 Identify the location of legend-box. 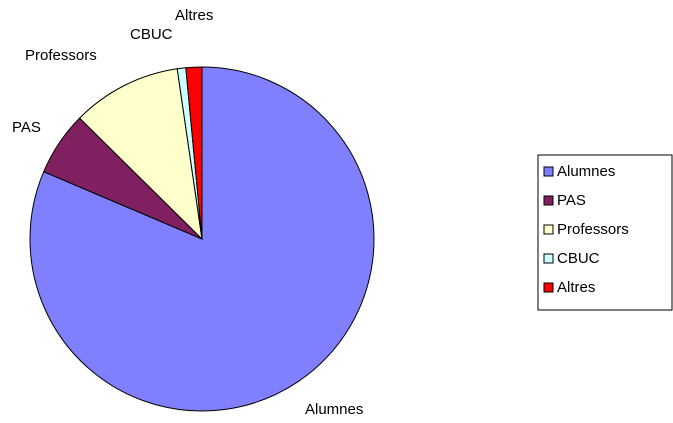
(605, 232).